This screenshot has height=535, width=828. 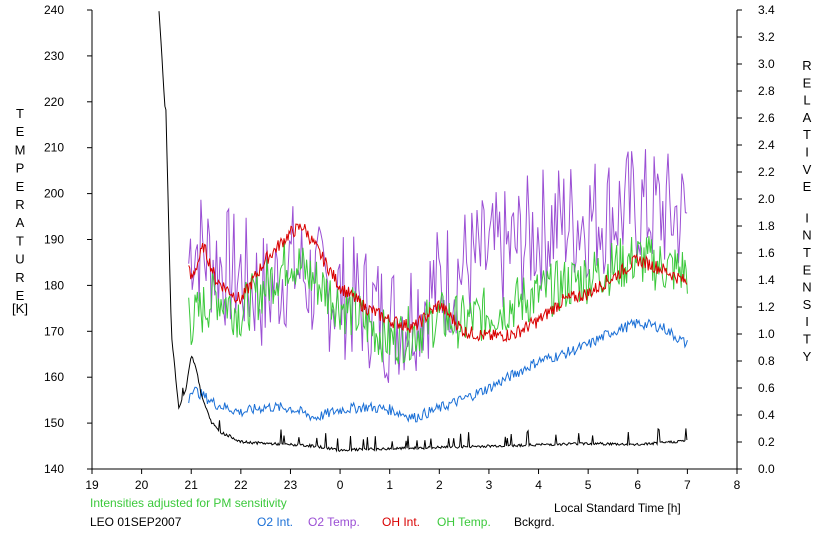 I want to click on y-left-tick-label: 230, so click(x=54, y=56).